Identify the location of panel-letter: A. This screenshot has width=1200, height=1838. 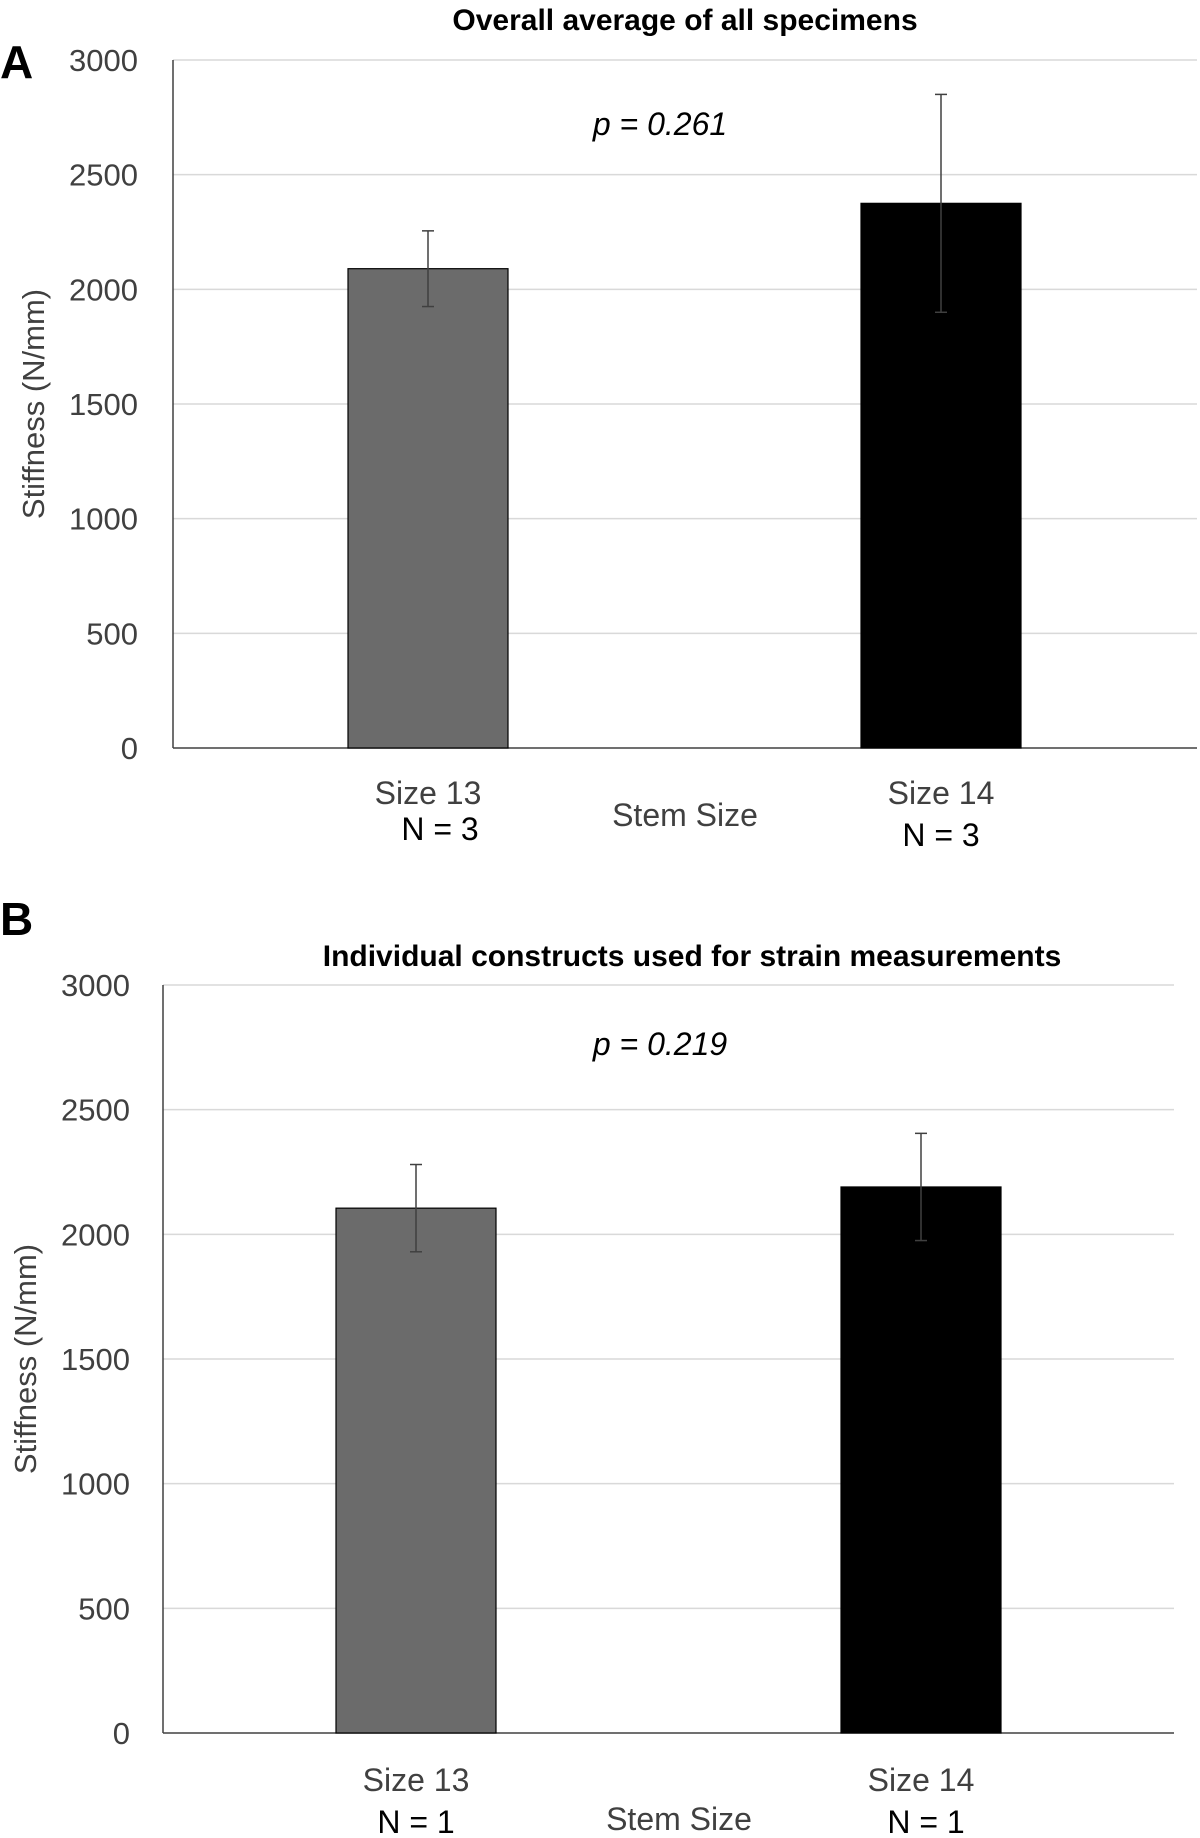
(16, 62).